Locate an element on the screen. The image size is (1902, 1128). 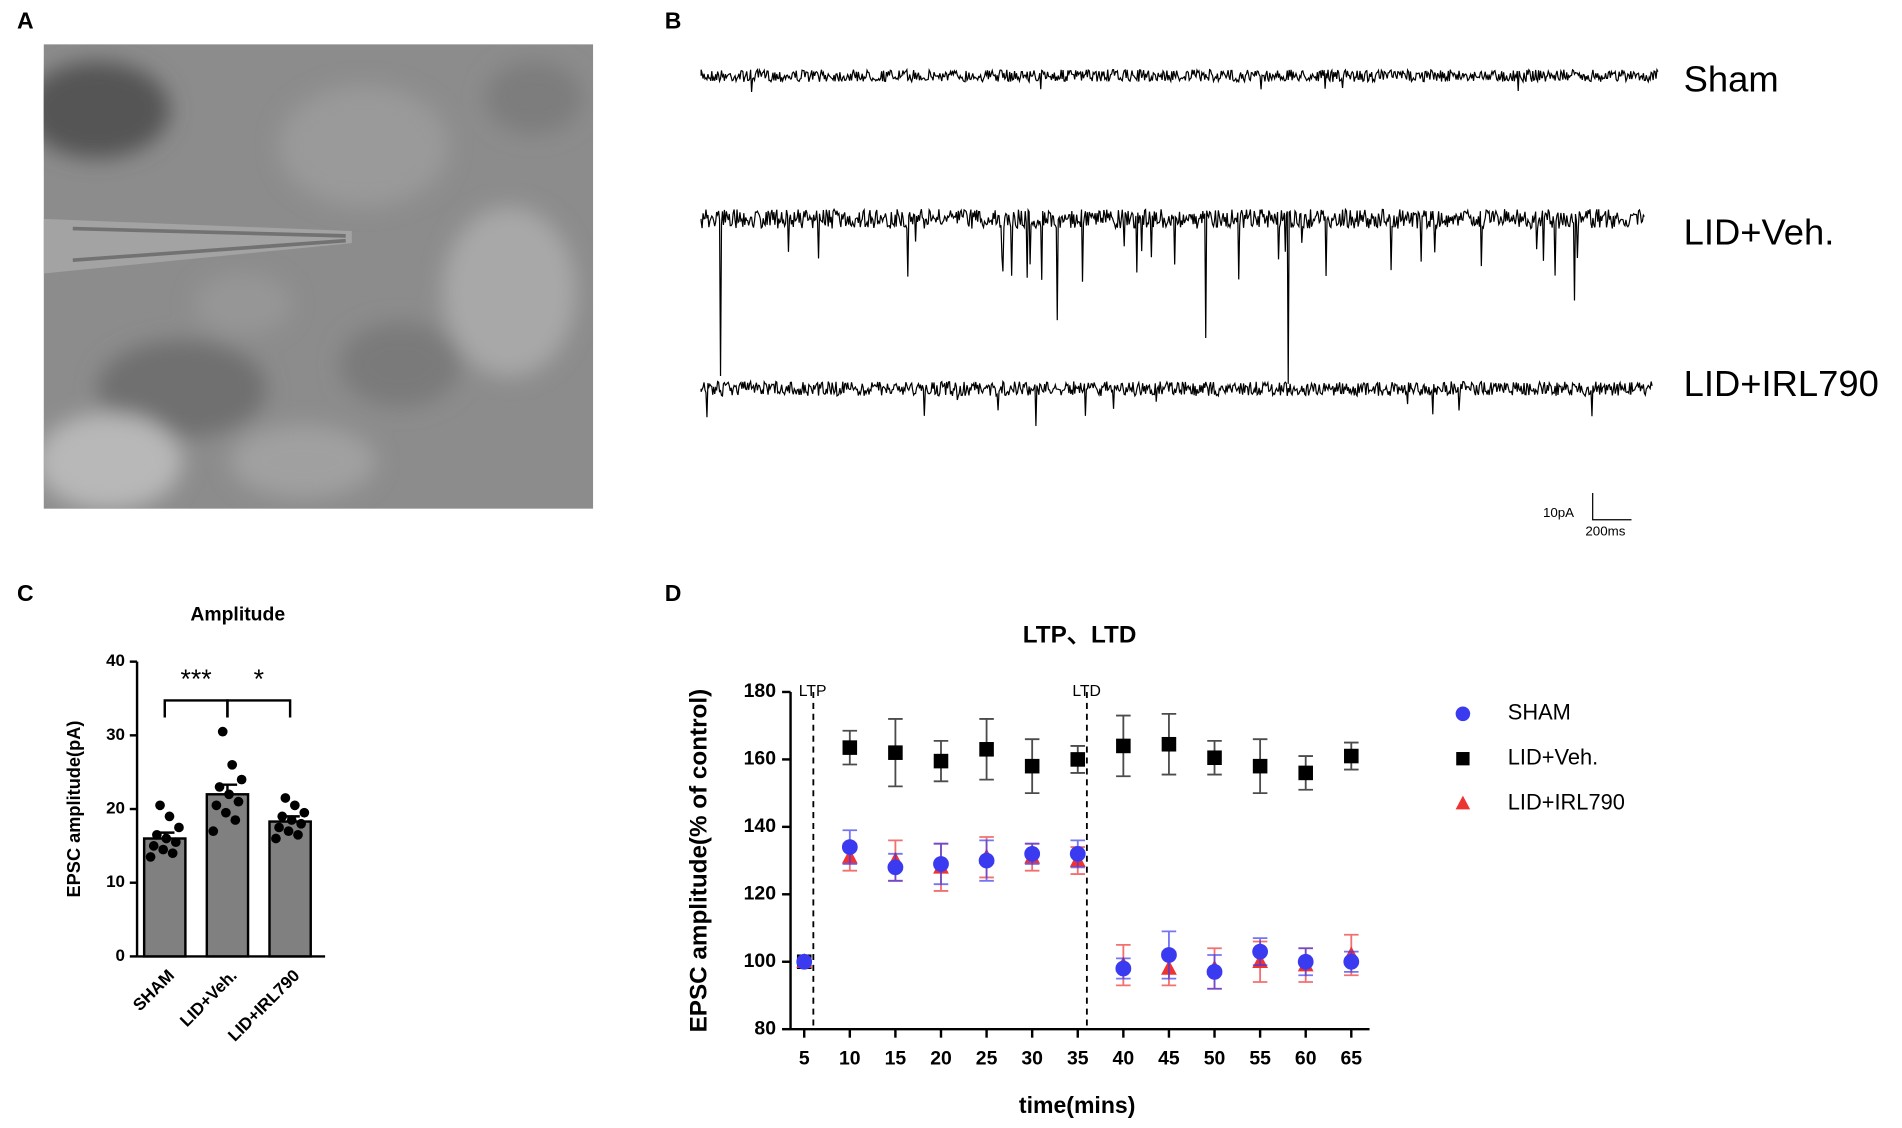
y-tick-label: 0 is located at coordinates (120, 955).